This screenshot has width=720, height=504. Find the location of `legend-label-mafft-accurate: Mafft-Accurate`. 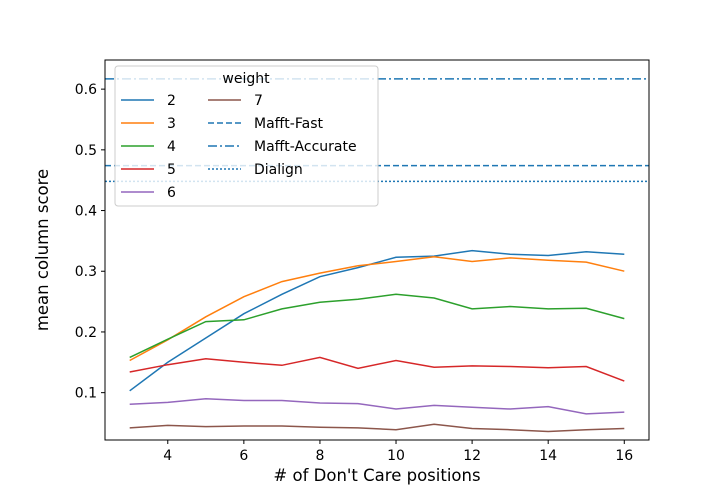

legend-label-mafft-accurate: Mafft-Accurate is located at coordinates (305, 147).